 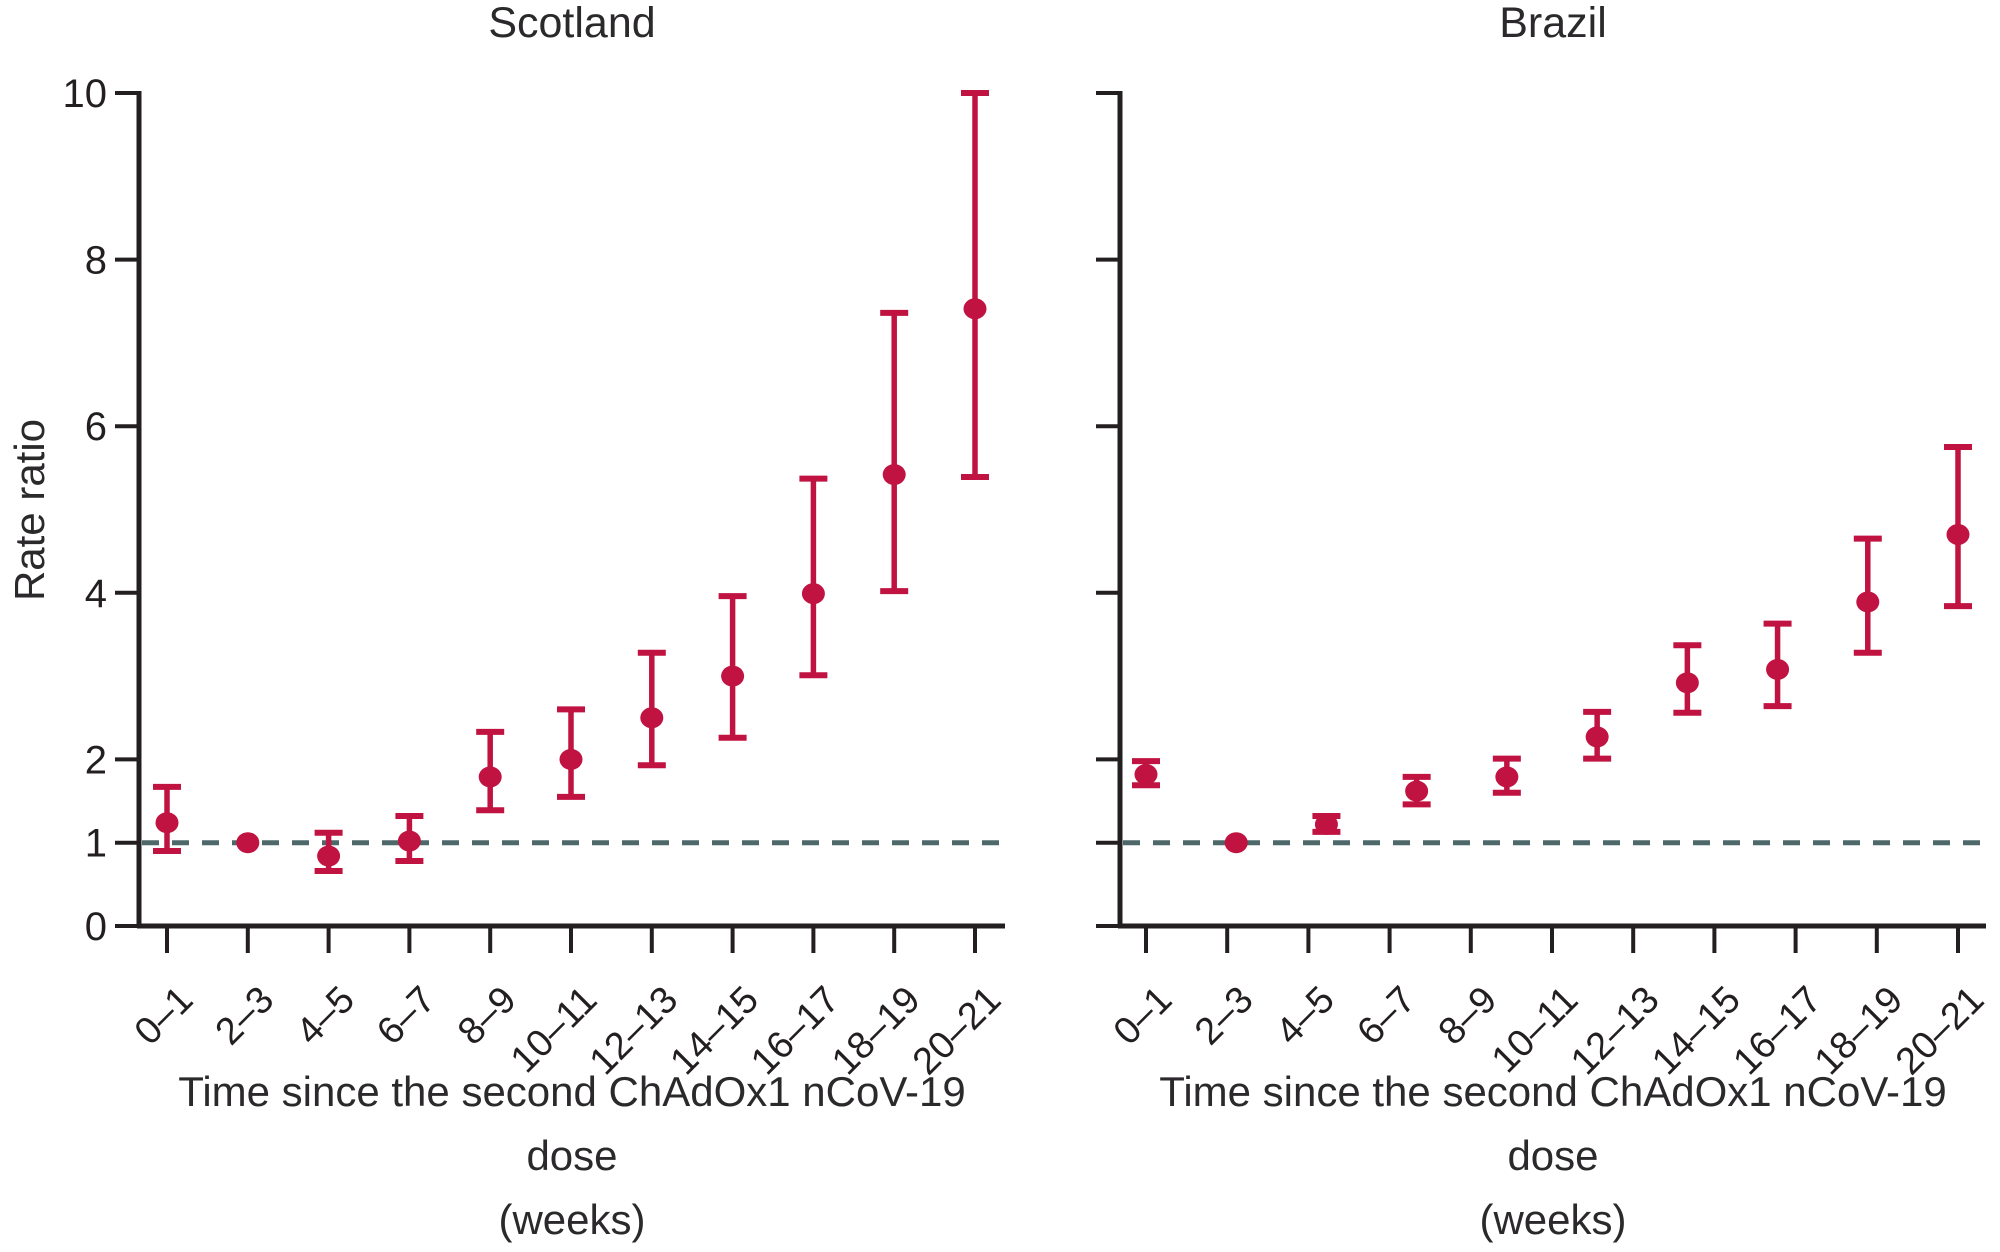 I want to click on y-tick-label: 0, so click(x=96, y=927).